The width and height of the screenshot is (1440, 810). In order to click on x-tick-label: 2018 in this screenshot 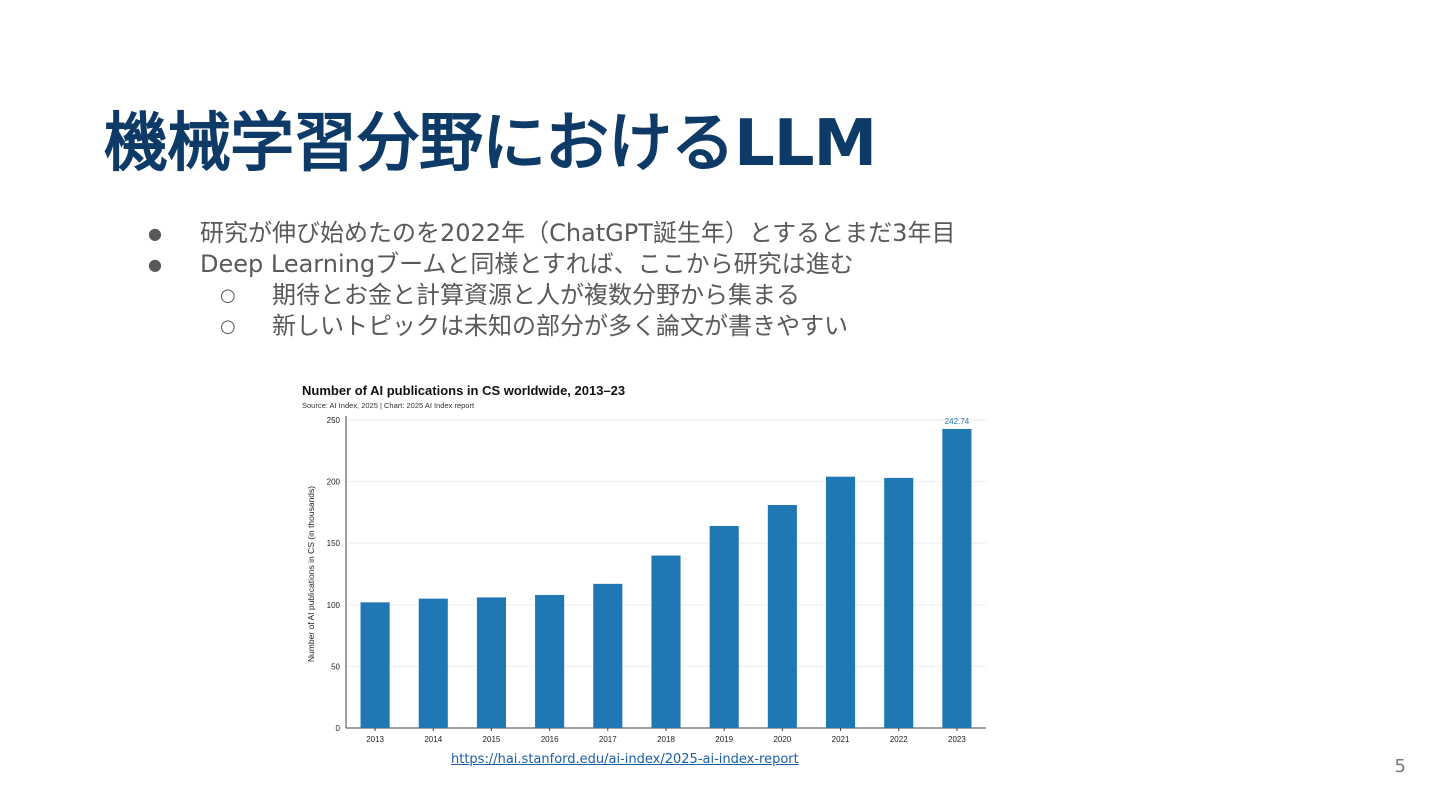, I will do `click(666, 739)`.